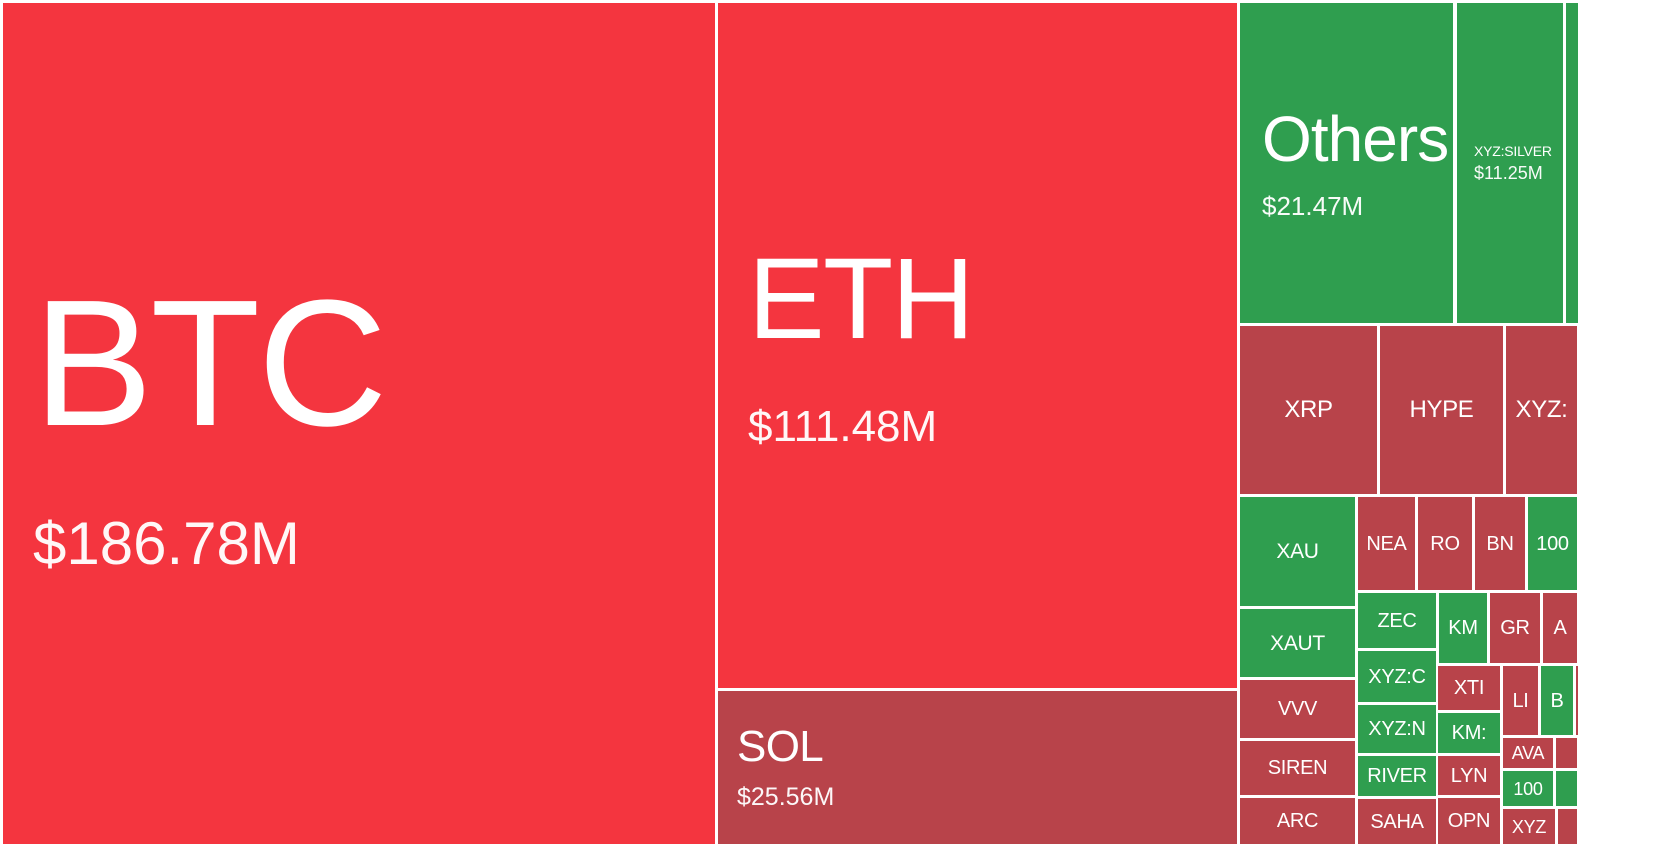 The width and height of the screenshot is (1678, 848). I want to click on treemap-cell-bn: BN, so click(1500, 543).